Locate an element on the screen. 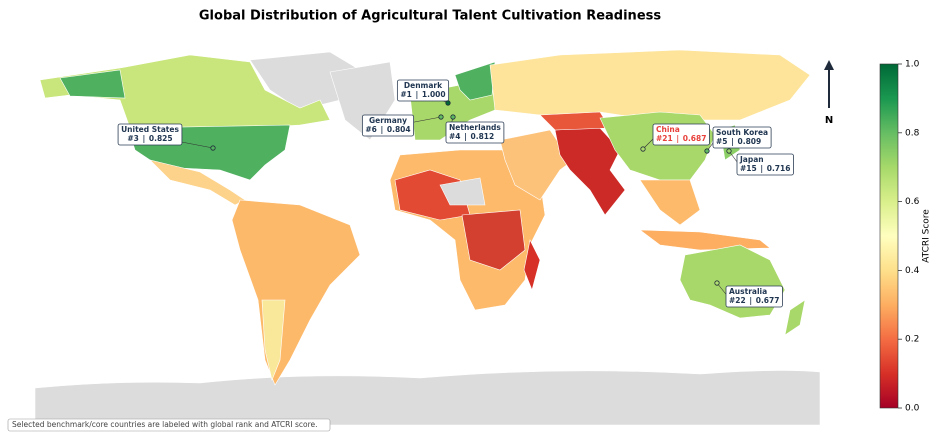  score-label: 0.809 is located at coordinates (750, 141).